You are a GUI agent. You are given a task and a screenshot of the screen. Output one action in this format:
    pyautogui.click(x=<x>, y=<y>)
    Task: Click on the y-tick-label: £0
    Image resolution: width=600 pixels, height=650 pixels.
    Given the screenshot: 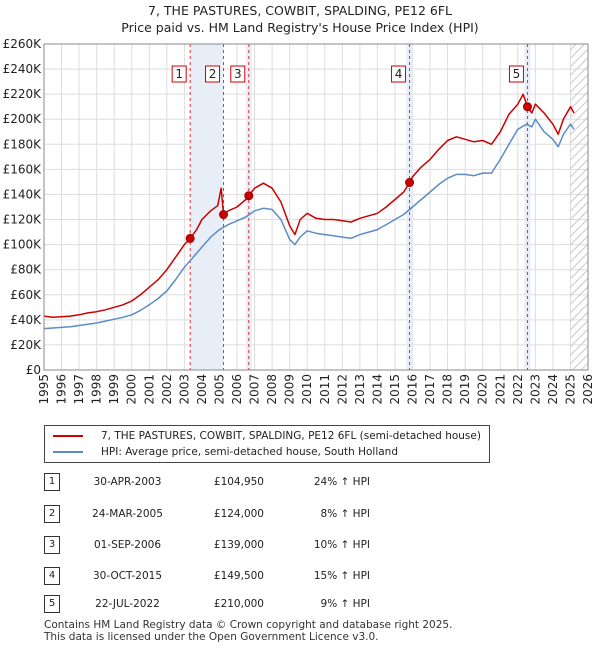 What is the action you would take?
    pyautogui.click(x=33, y=370)
    